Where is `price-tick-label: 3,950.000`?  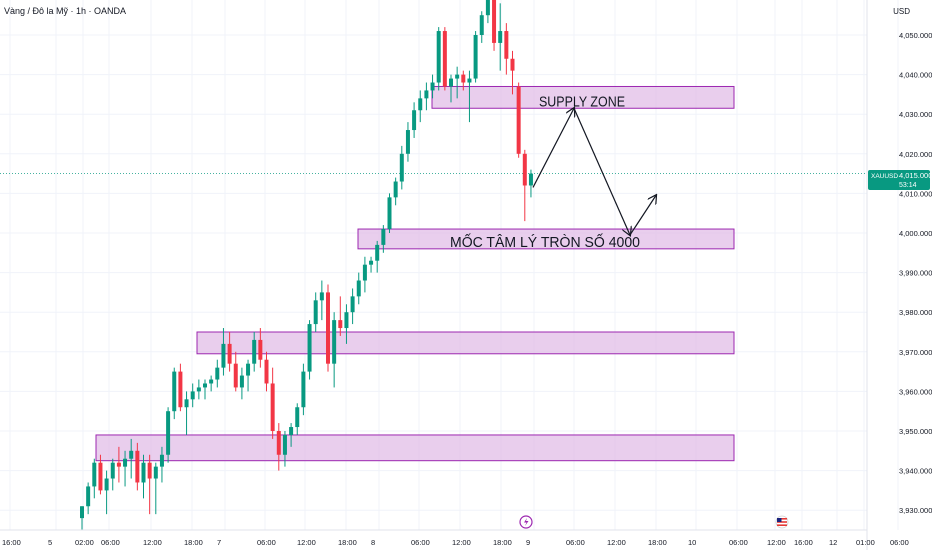 price-tick-label: 3,950.000 is located at coordinates (915, 431).